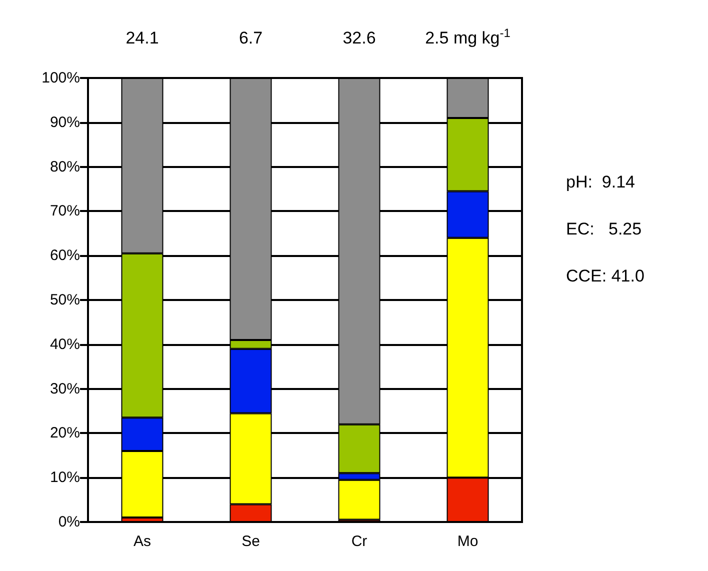  I want to click on y-tick-label: 50%, so click(65, 300).